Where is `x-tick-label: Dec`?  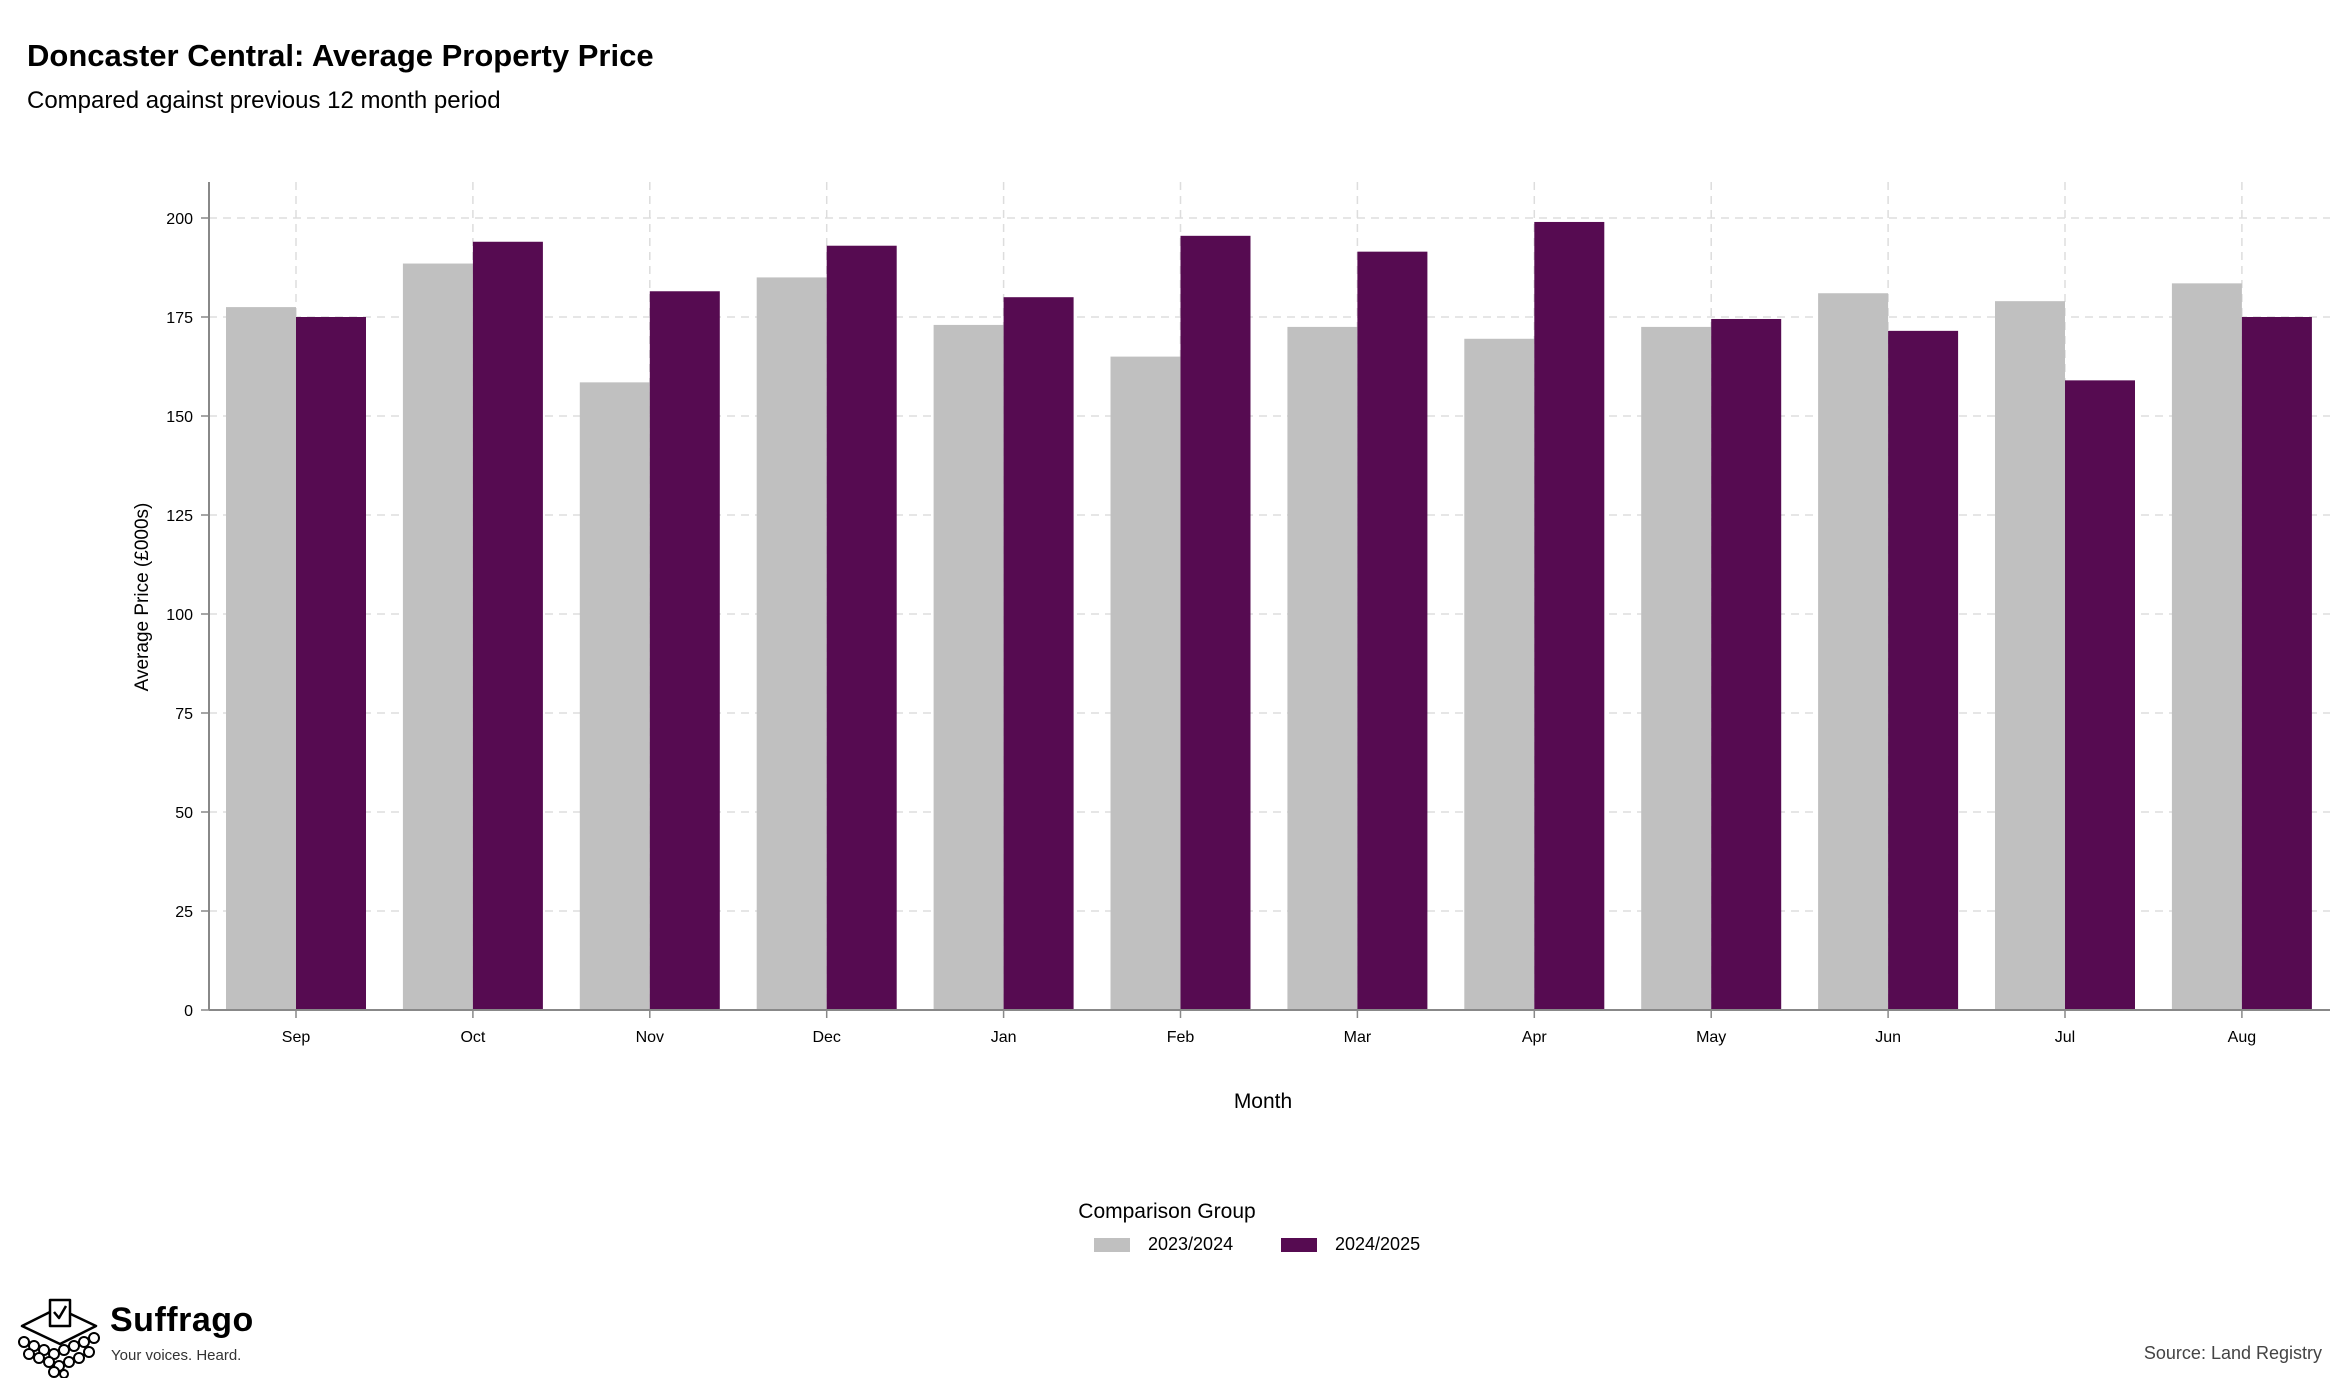
x-tick-label: Dec is located at coordinates (826, 1037).